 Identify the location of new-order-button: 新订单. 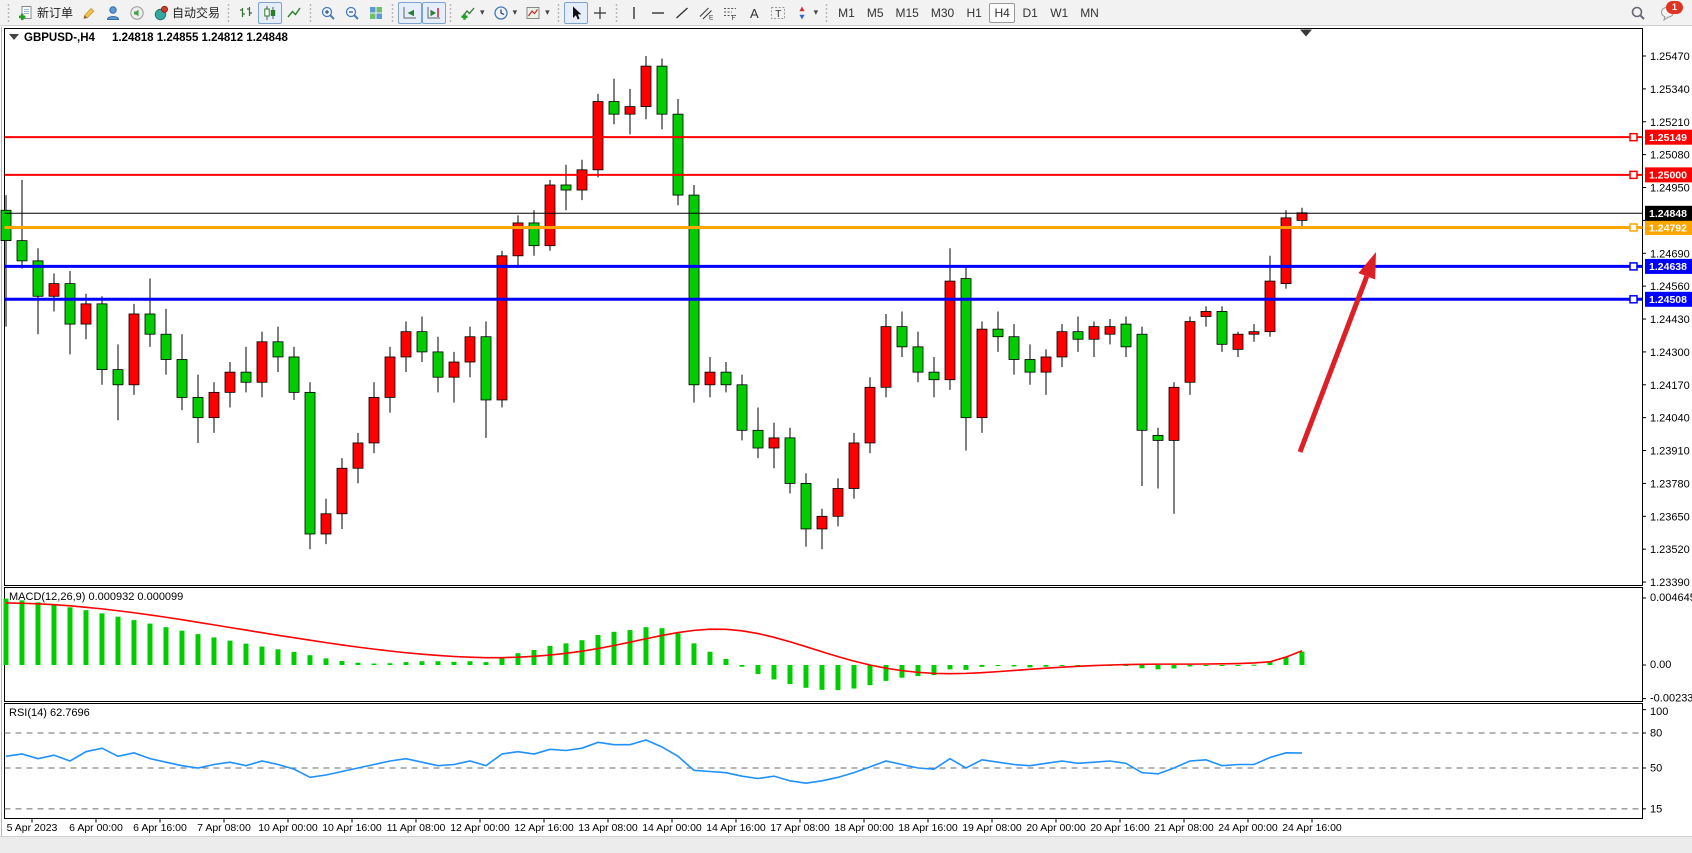
(45, 13).